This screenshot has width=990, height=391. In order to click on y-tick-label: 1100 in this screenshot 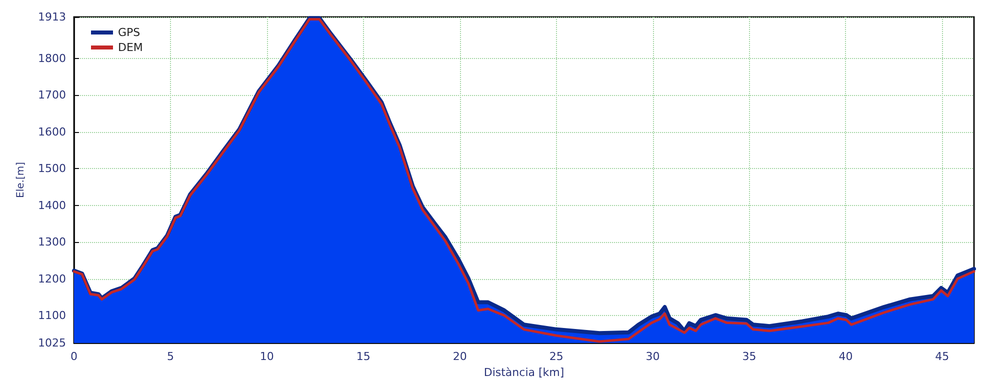, I will do `click(52, 315)`.